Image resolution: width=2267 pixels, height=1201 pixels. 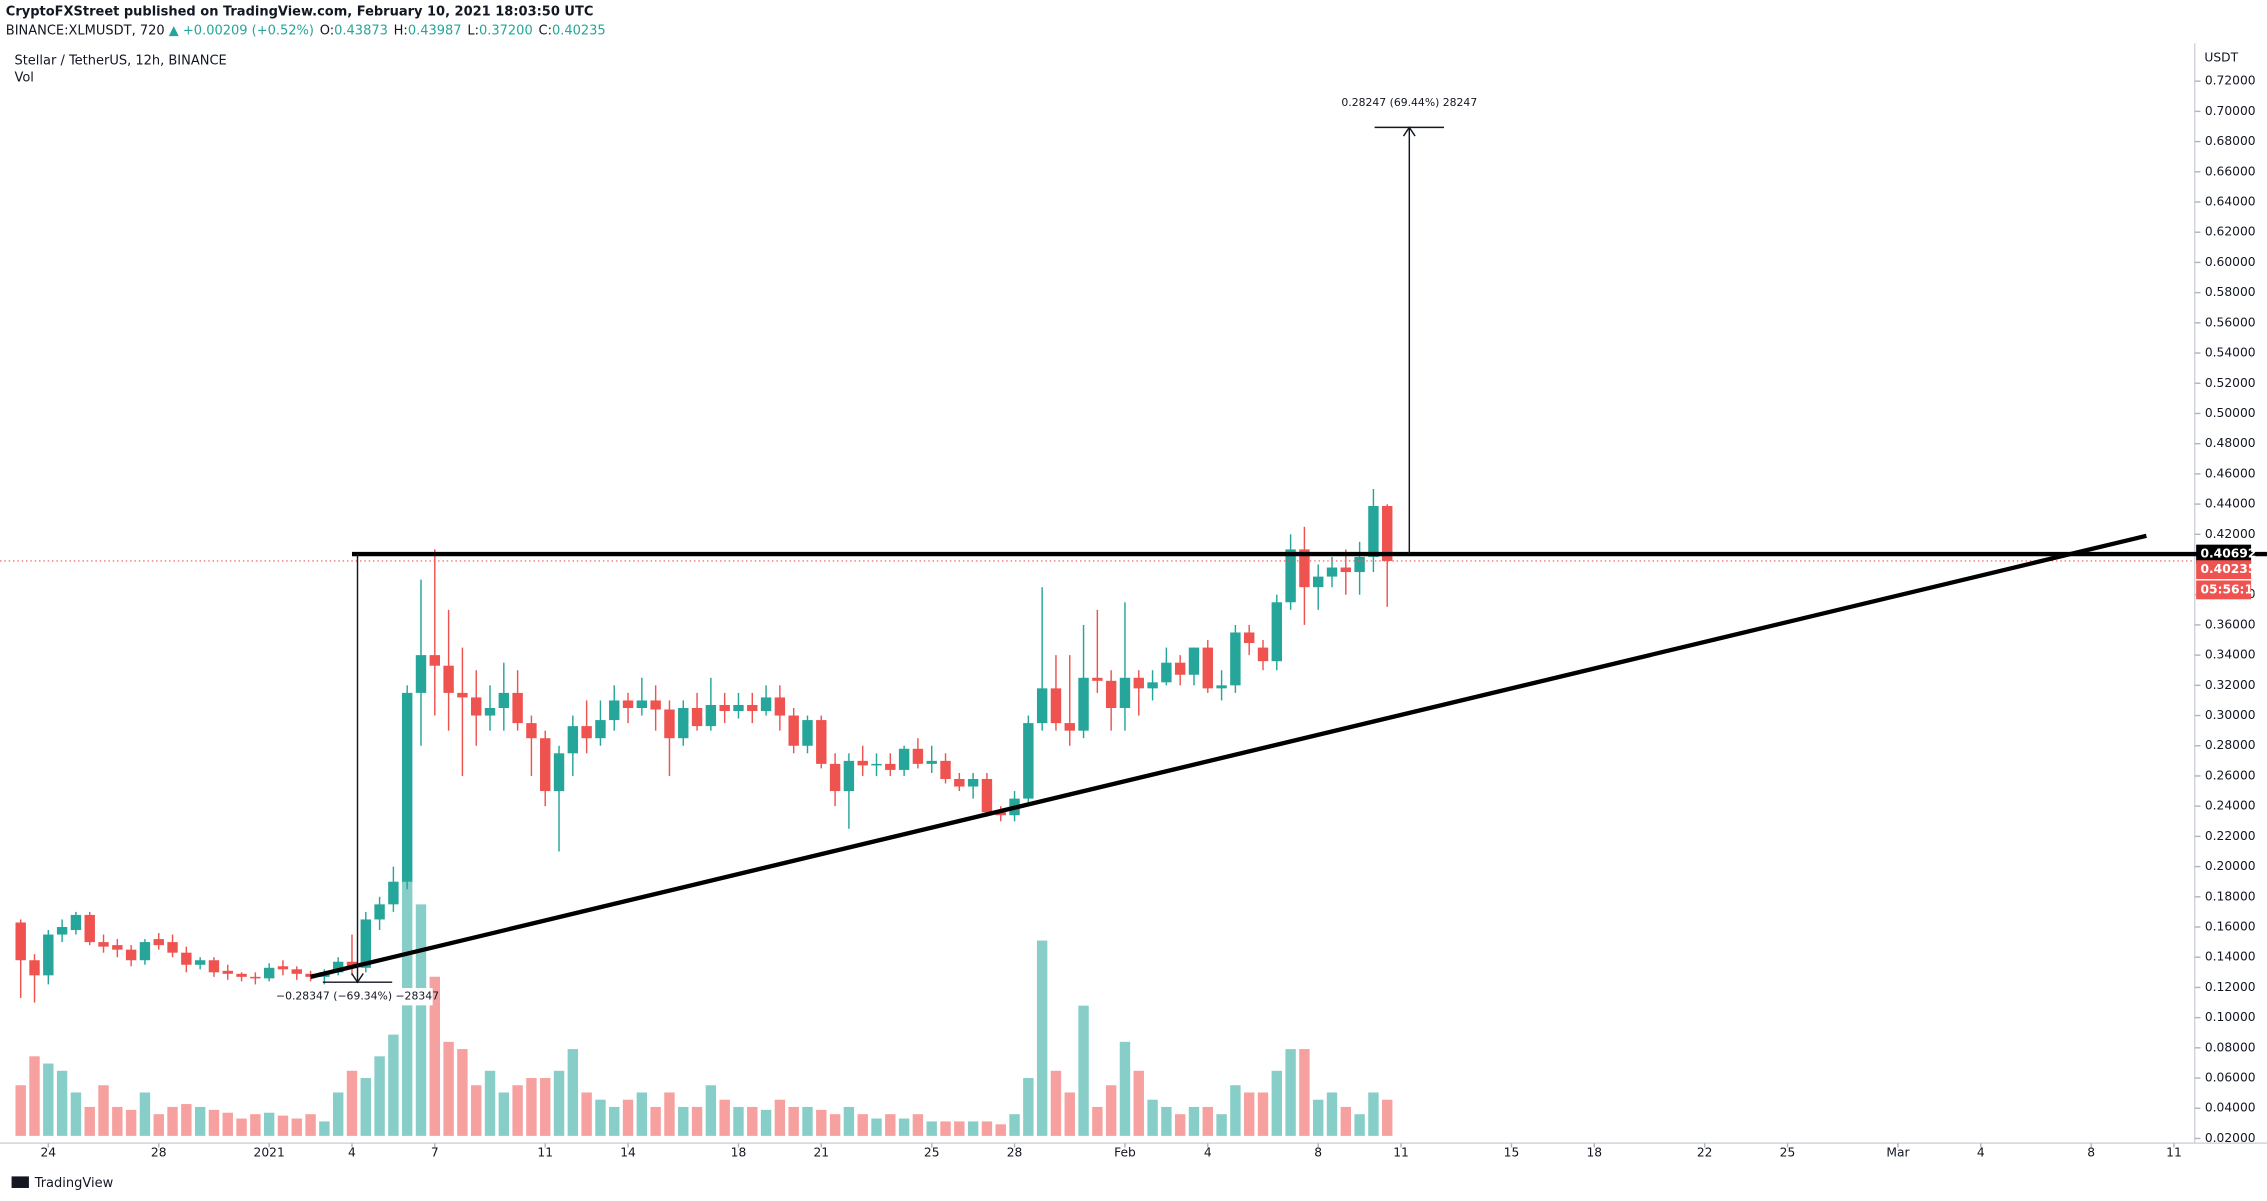 What do you see at coordinates (2230, 866) in the screenshot?
I see `y-tick-label: 0.20000` at bounding box center [2230, 866].